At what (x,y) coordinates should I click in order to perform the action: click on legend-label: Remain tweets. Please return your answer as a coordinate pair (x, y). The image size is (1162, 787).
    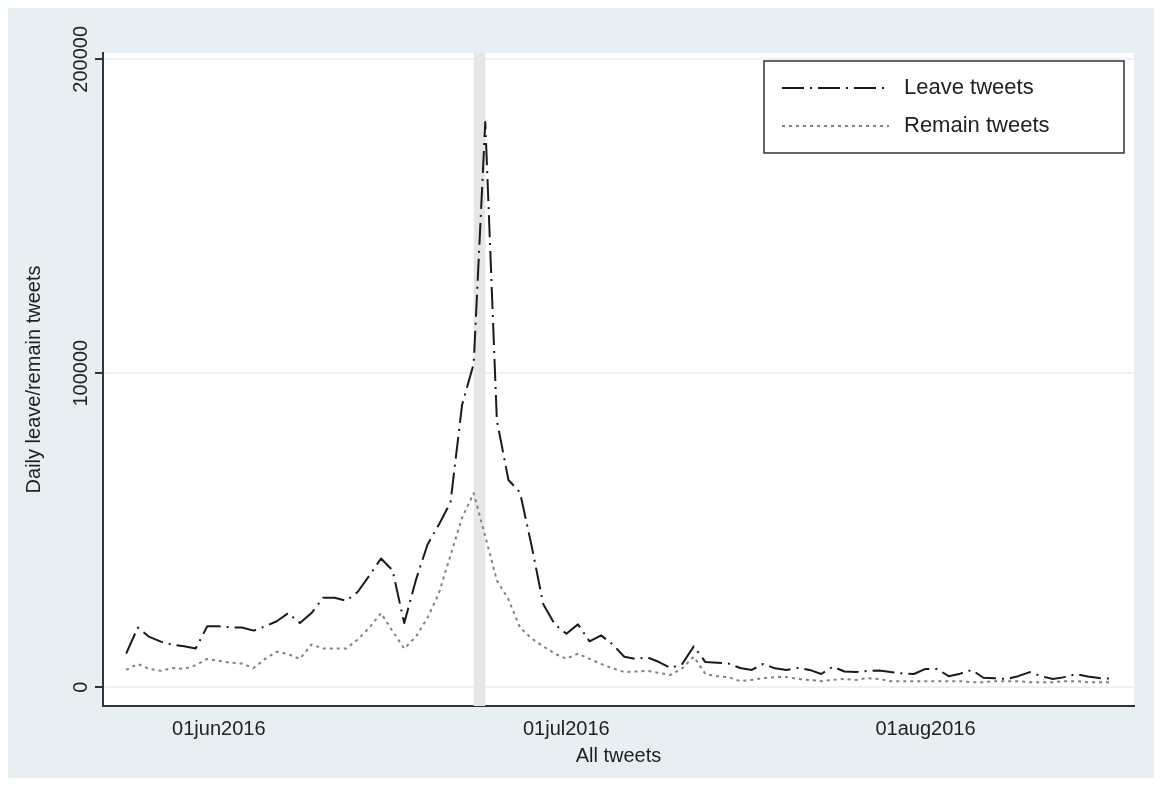
    Looking at the image, I should click on (977, 125).